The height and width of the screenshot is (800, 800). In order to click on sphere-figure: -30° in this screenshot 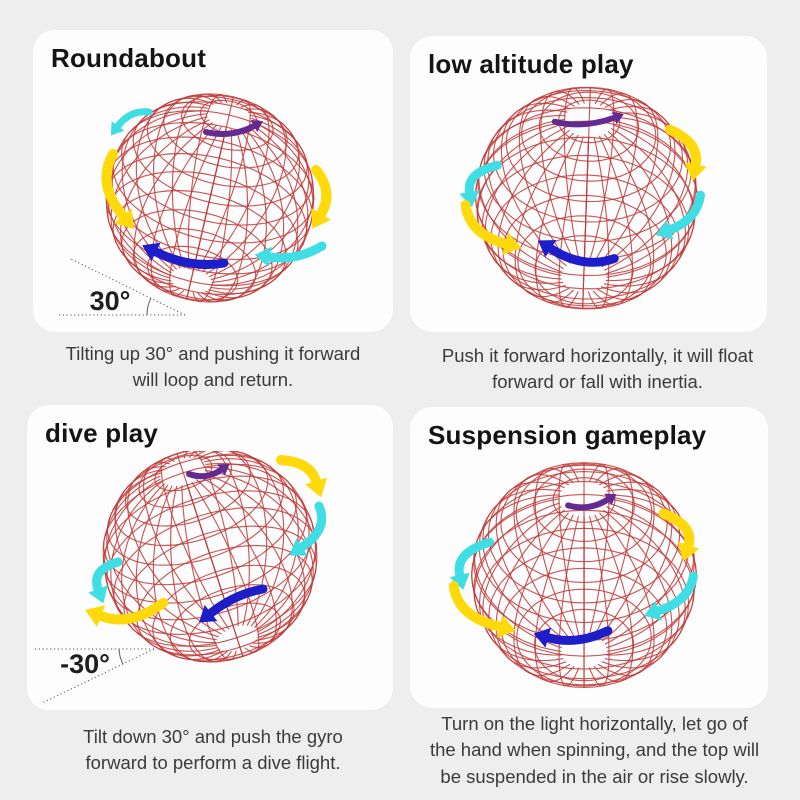, I will do `click(181, 577)`.